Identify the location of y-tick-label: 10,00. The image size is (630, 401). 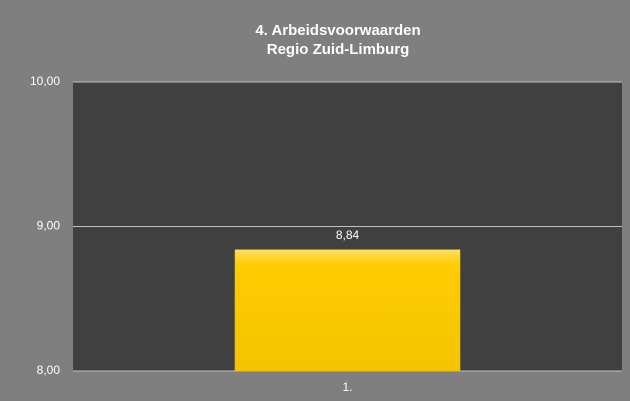
(45, 81).